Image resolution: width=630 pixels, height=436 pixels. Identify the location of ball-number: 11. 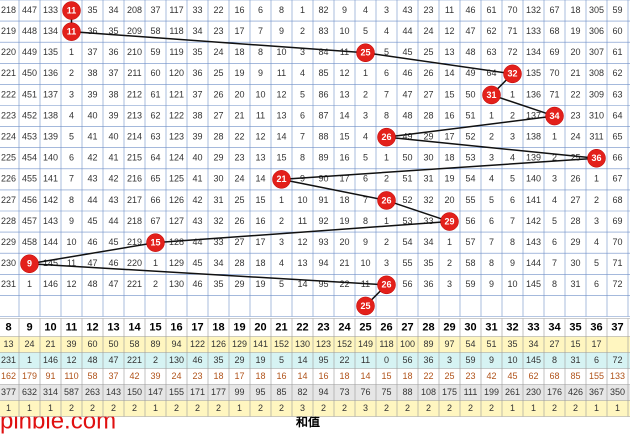
(72, 32).